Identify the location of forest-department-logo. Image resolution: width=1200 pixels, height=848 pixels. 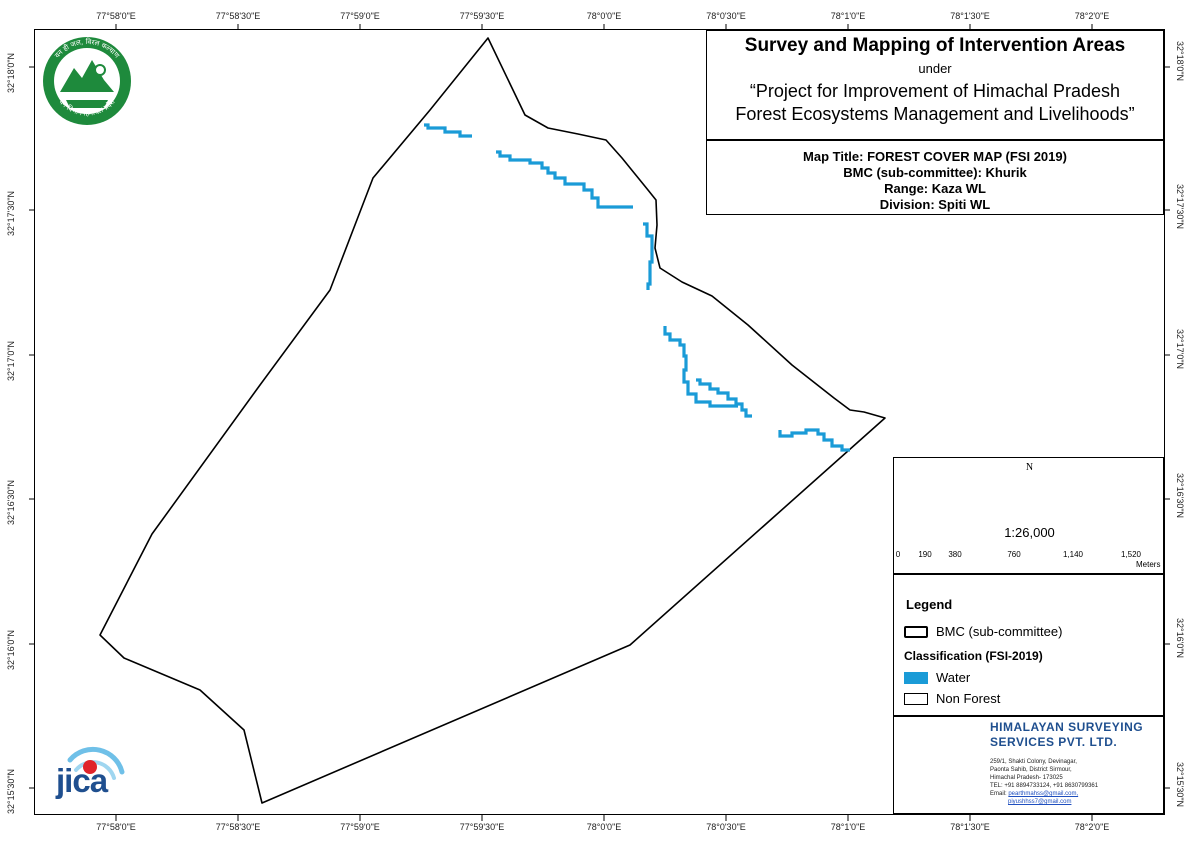
(87, 81).